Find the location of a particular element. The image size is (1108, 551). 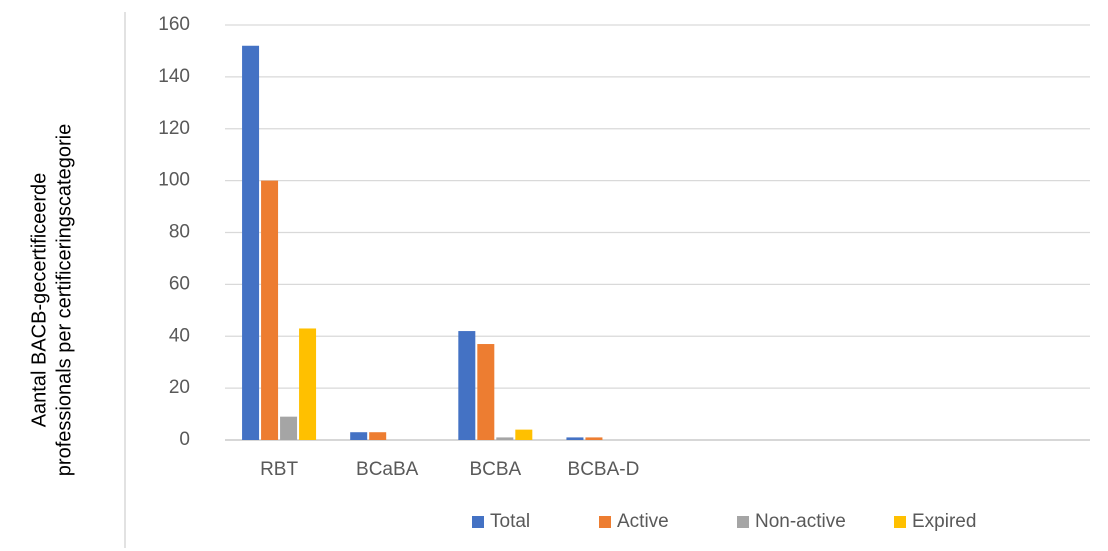

y-tick-label: 140 is located at coordinates (174, 76).